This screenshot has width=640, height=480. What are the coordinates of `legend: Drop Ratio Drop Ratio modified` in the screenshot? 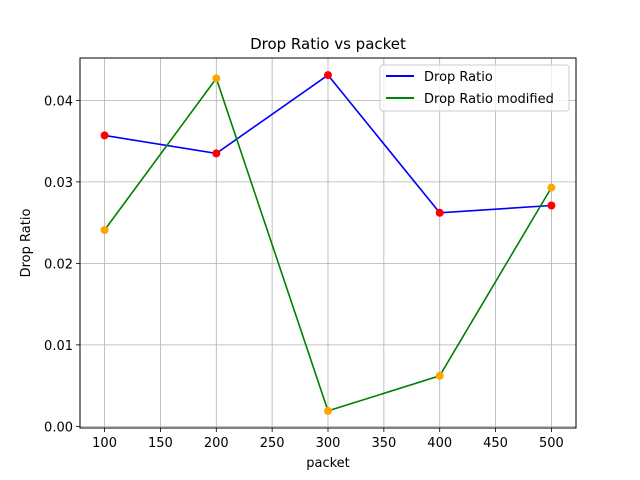 It's located at (474, 88).